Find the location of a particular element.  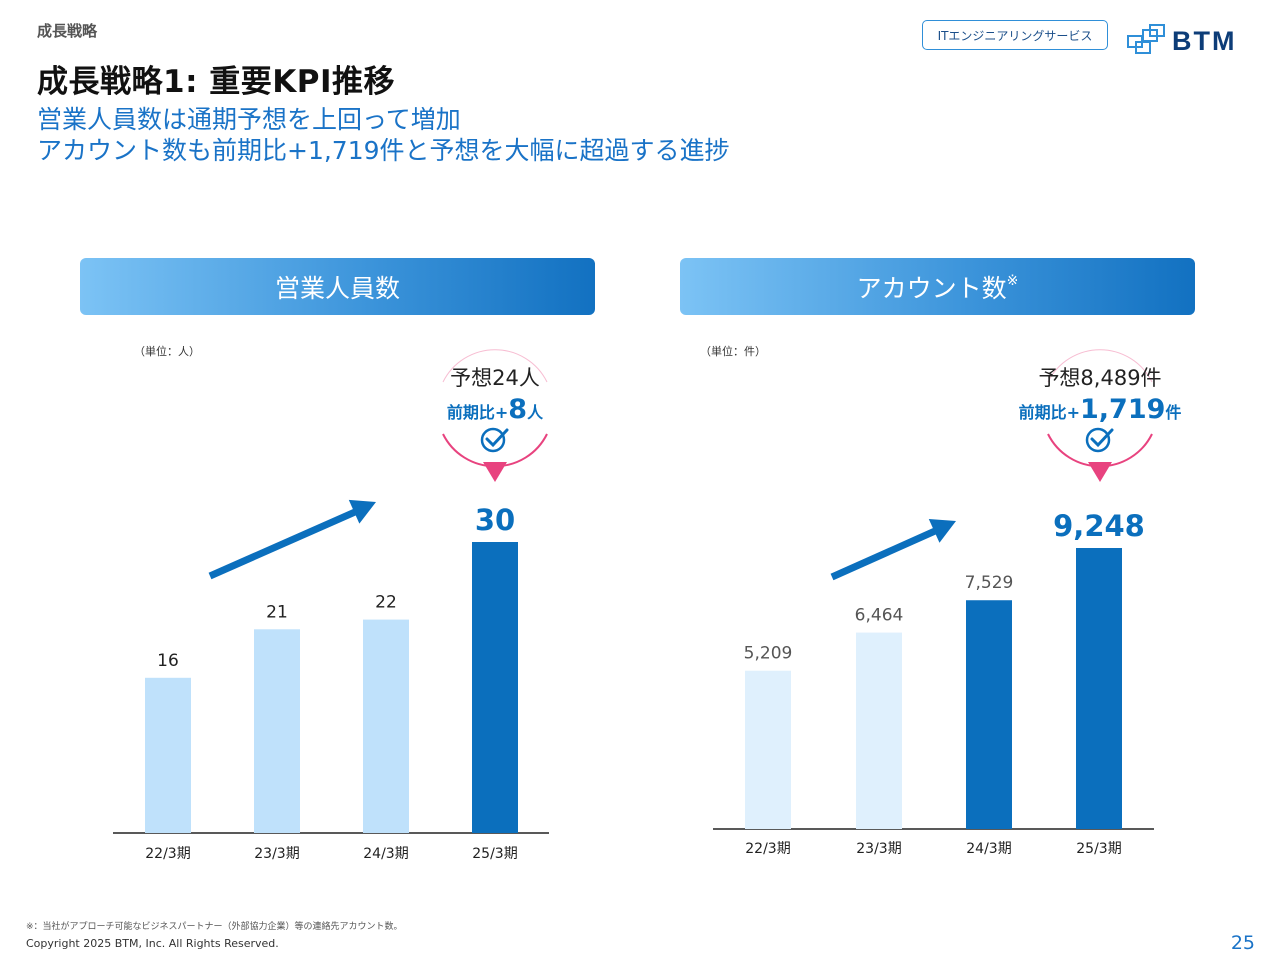

data-label: 5,209 is located at coordinates (768, 654).